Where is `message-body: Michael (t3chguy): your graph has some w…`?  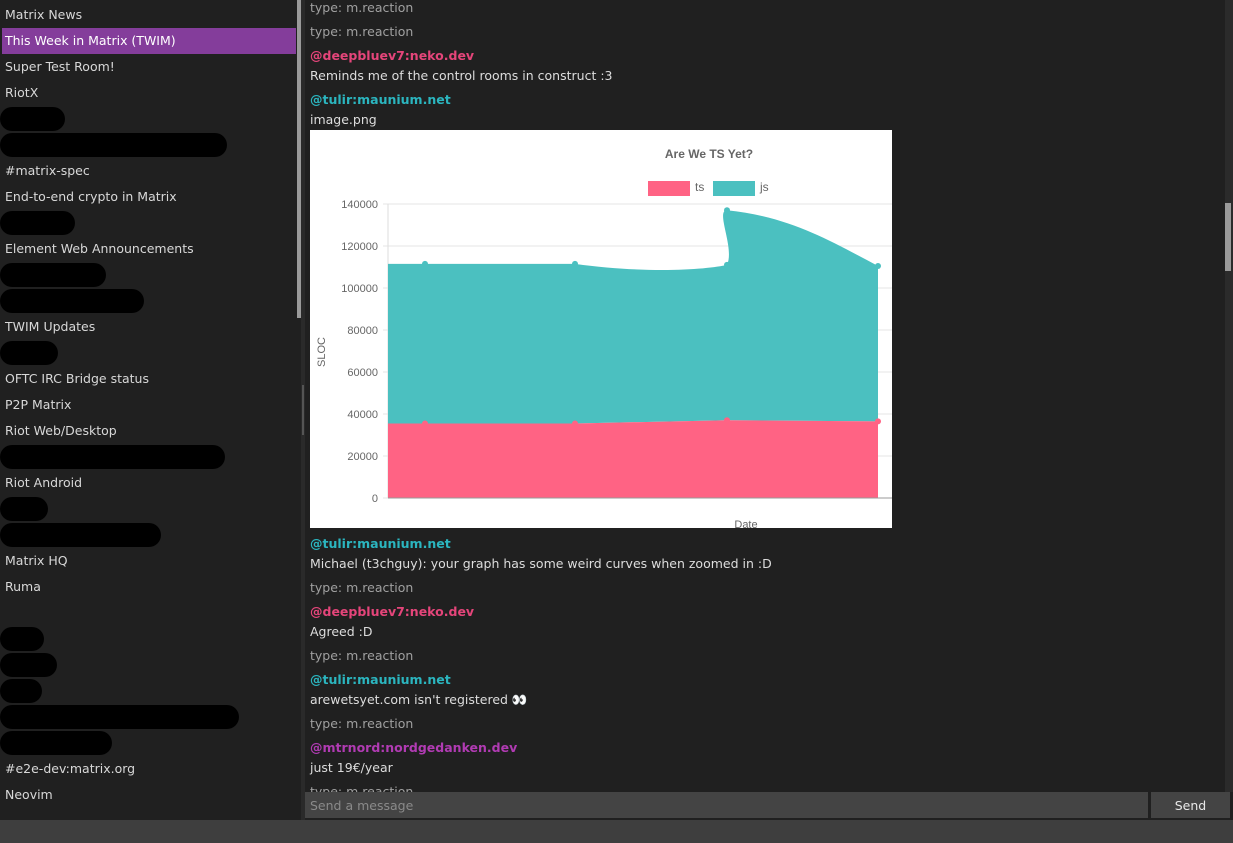
message-body: Michael (t3chguy): your graph has some w… is located at coordinates (541, 563).